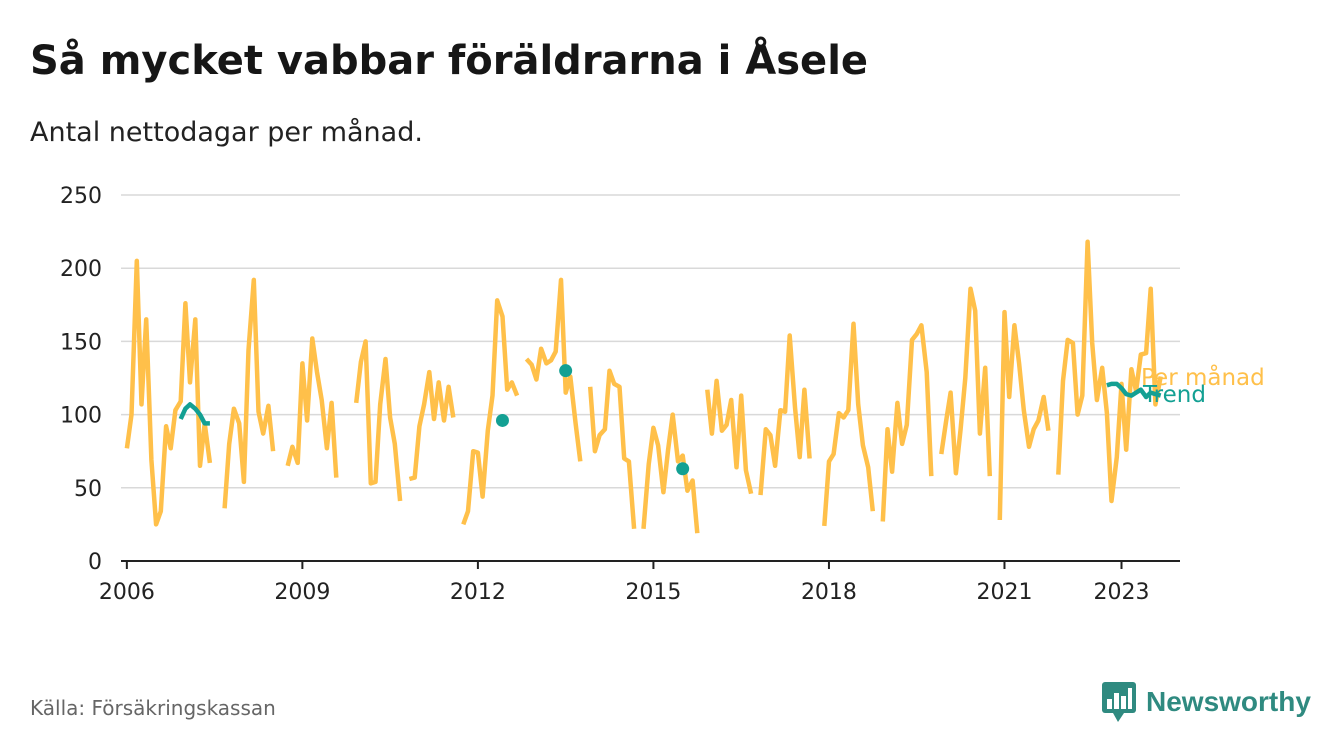 The image size is (1340, 753). What do you see at coordinates (81, 416) in the screenshot?
I see `y-tick-label: 100` at bounding box center [81, 416].